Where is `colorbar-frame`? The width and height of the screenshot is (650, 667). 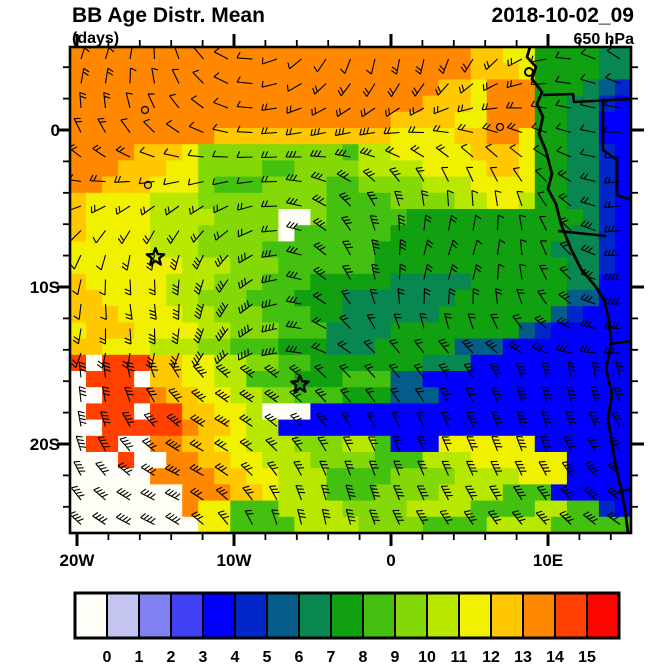
colorbar-frame is located at coordinates (347, 615).